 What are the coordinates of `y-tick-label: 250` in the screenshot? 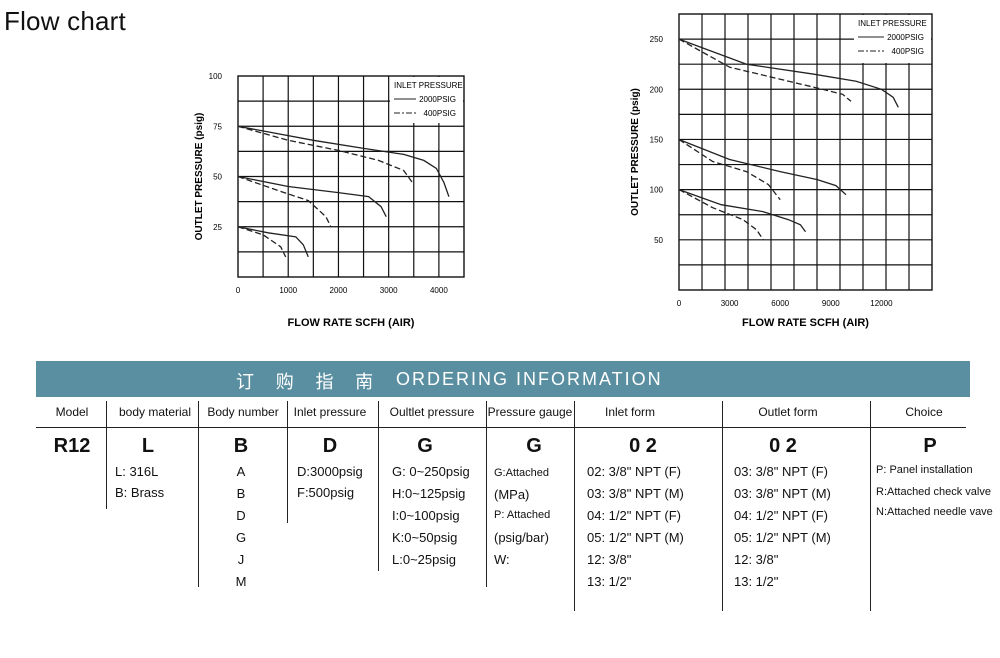 It's located at (657, 39).